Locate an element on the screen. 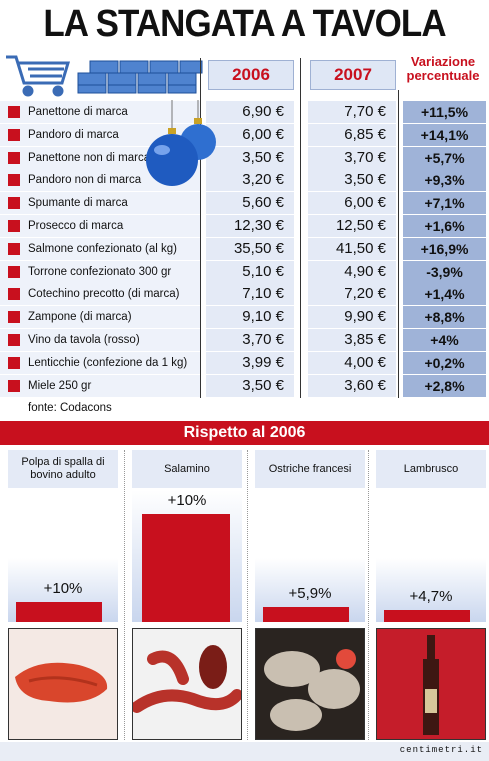  price-2007: 7,70 € is located at coordinates (352, 112).